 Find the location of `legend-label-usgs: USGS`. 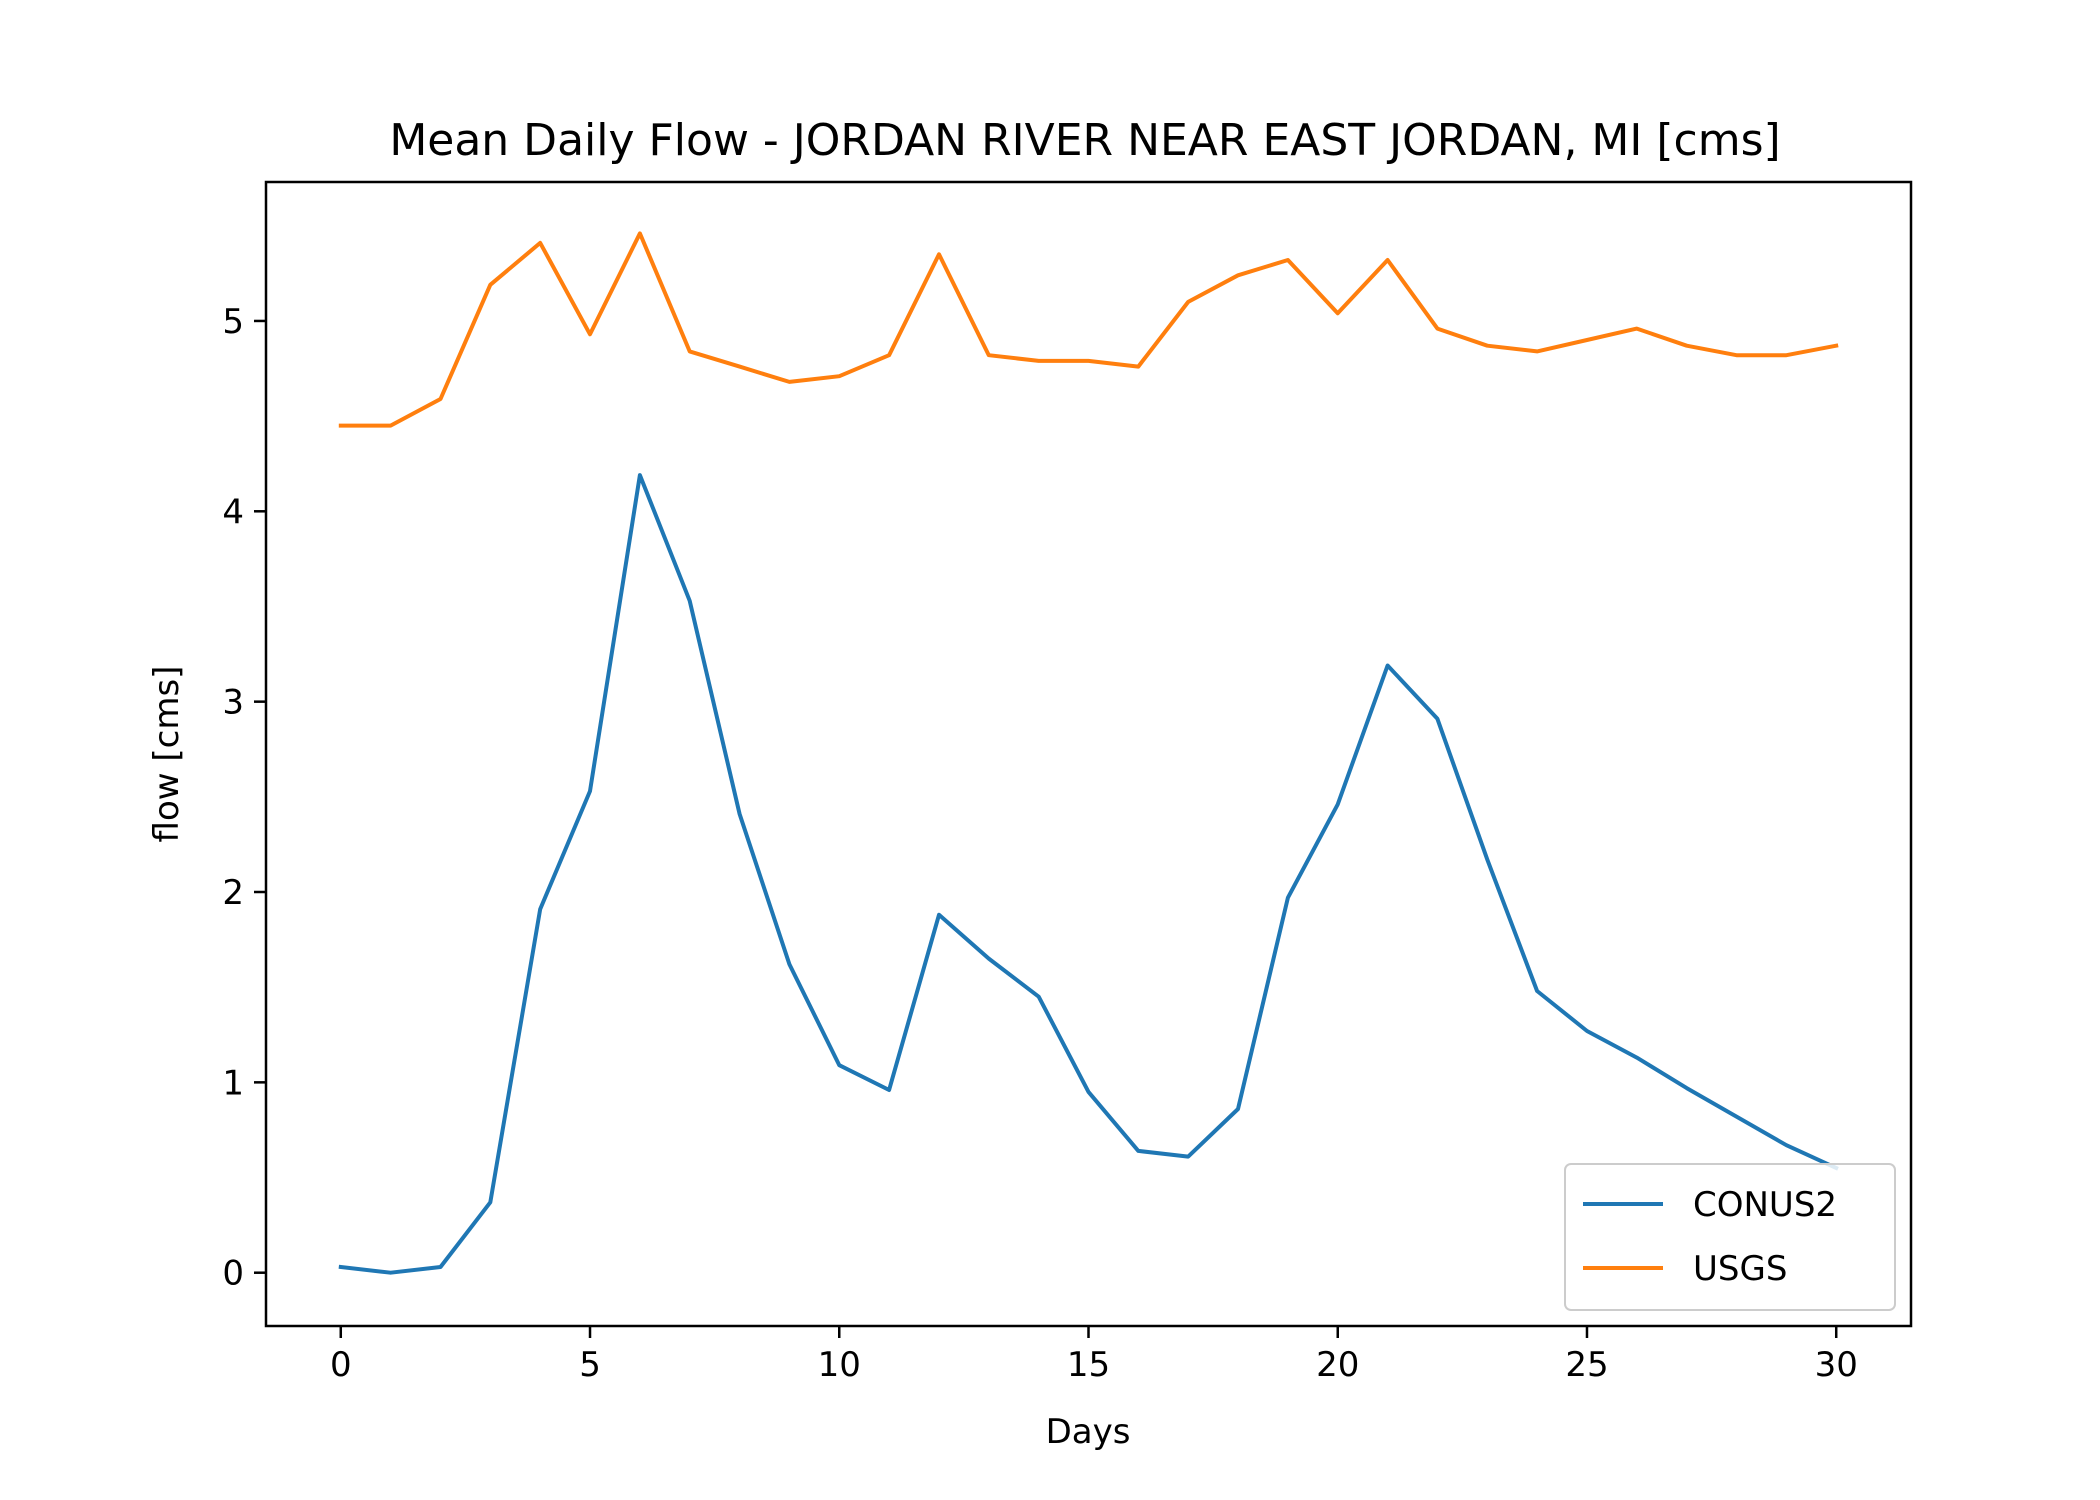

legend-label-usgs: USGS is located at coordinates (1740, 1269).